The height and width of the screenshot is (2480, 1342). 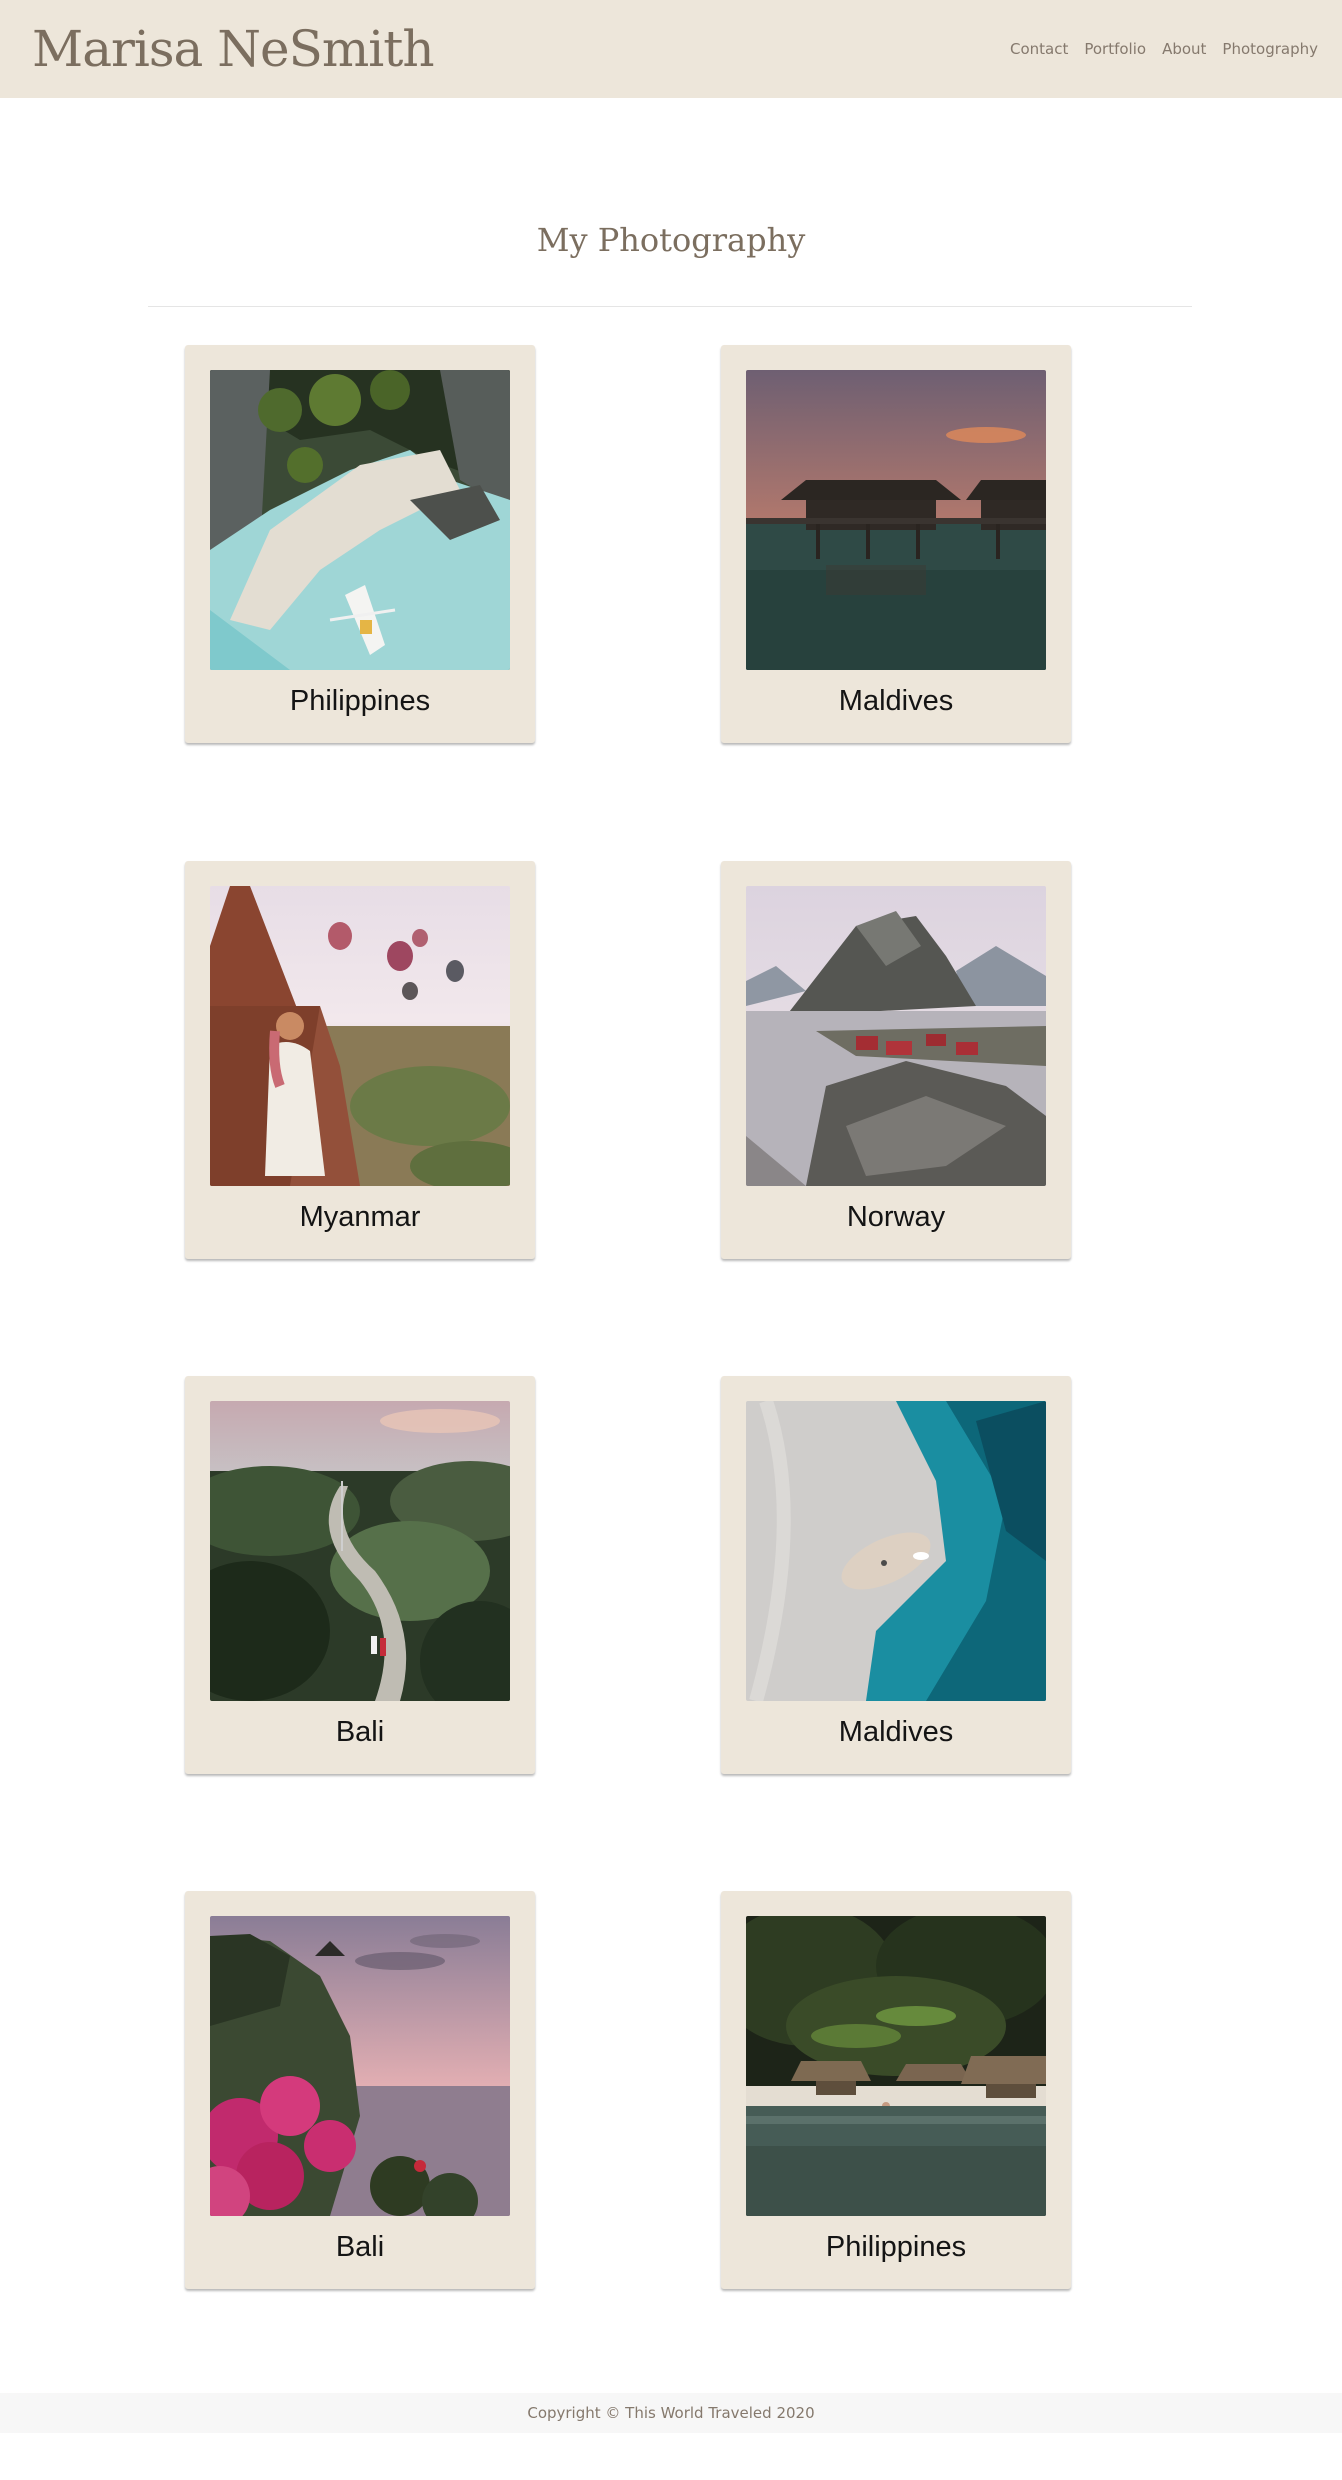 What do you see at coordinates (233, 49) in the screenshot?
I see `site-title: Marisa NeSmith` at bounding box center [233, 49].